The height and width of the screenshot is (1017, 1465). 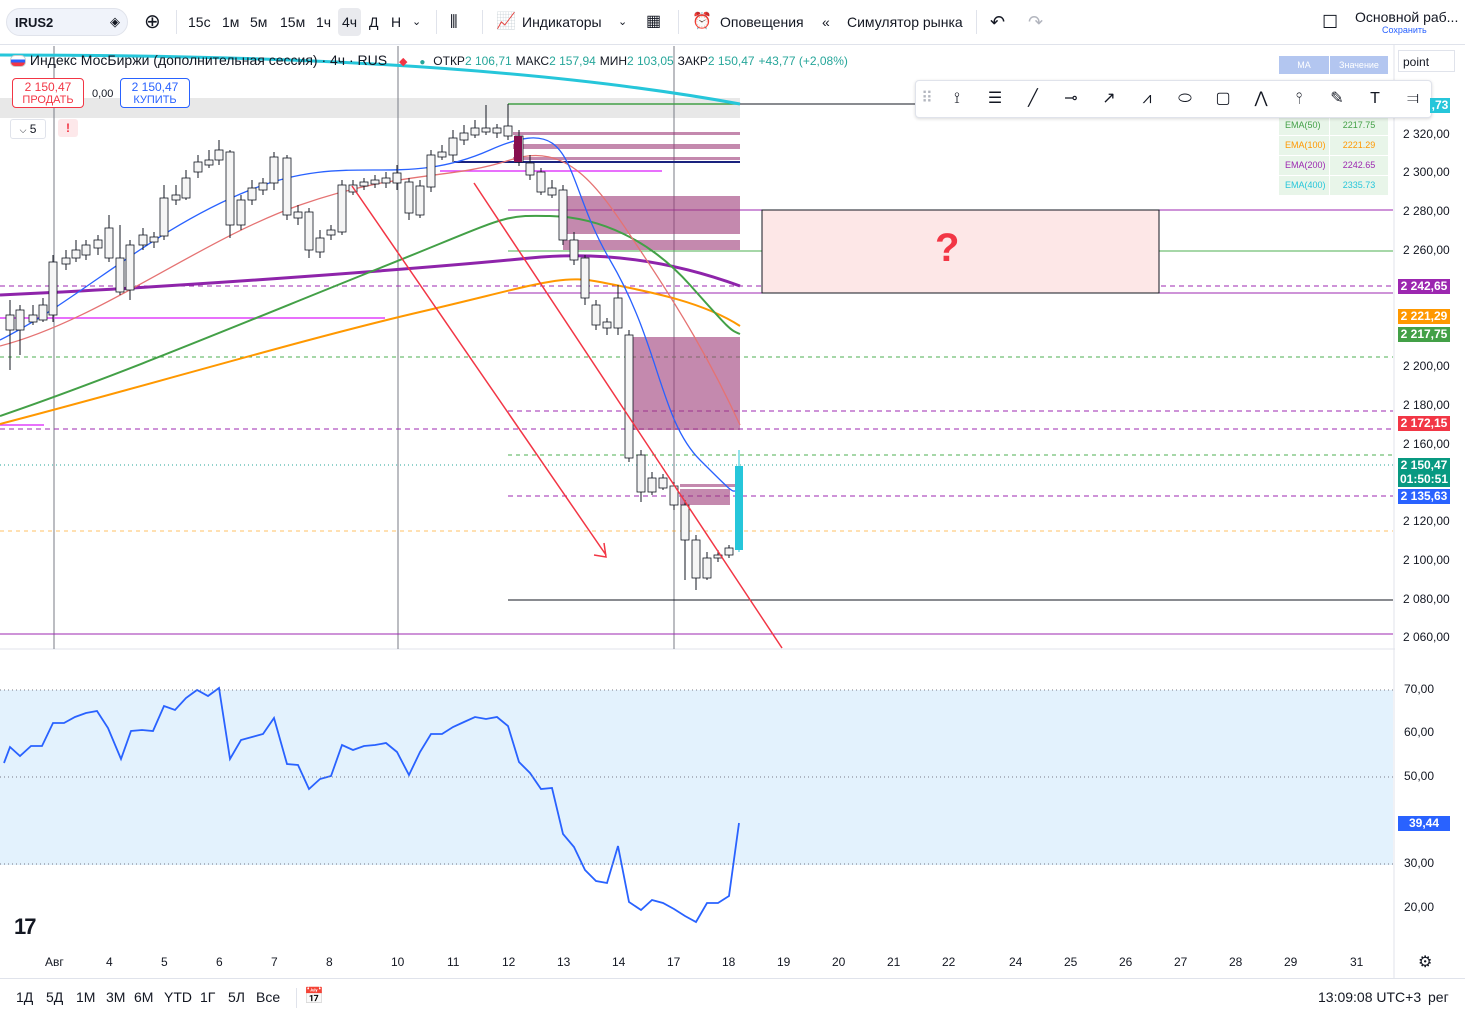 I want to click on range-button: 3М, so click(x=116, y=997).